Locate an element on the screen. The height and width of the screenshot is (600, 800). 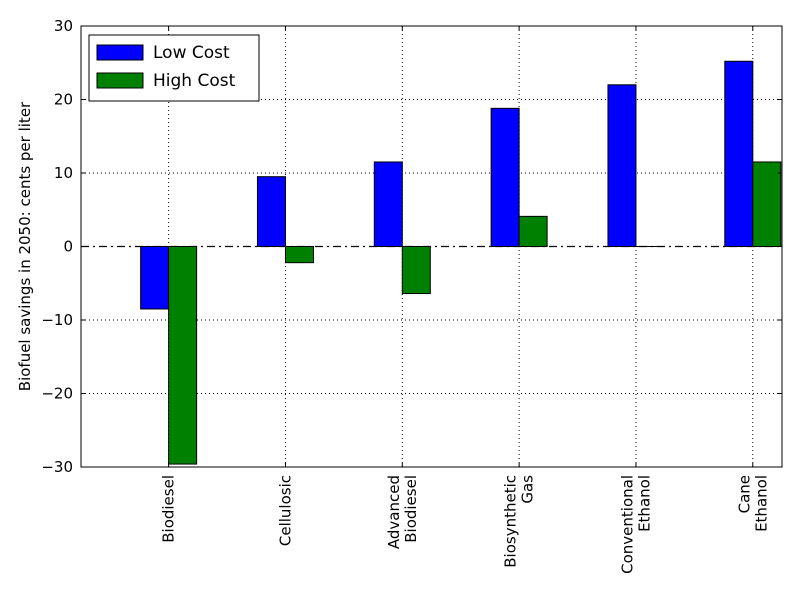
x-tick-label-line: Cane is located at coordinates (744, 494).